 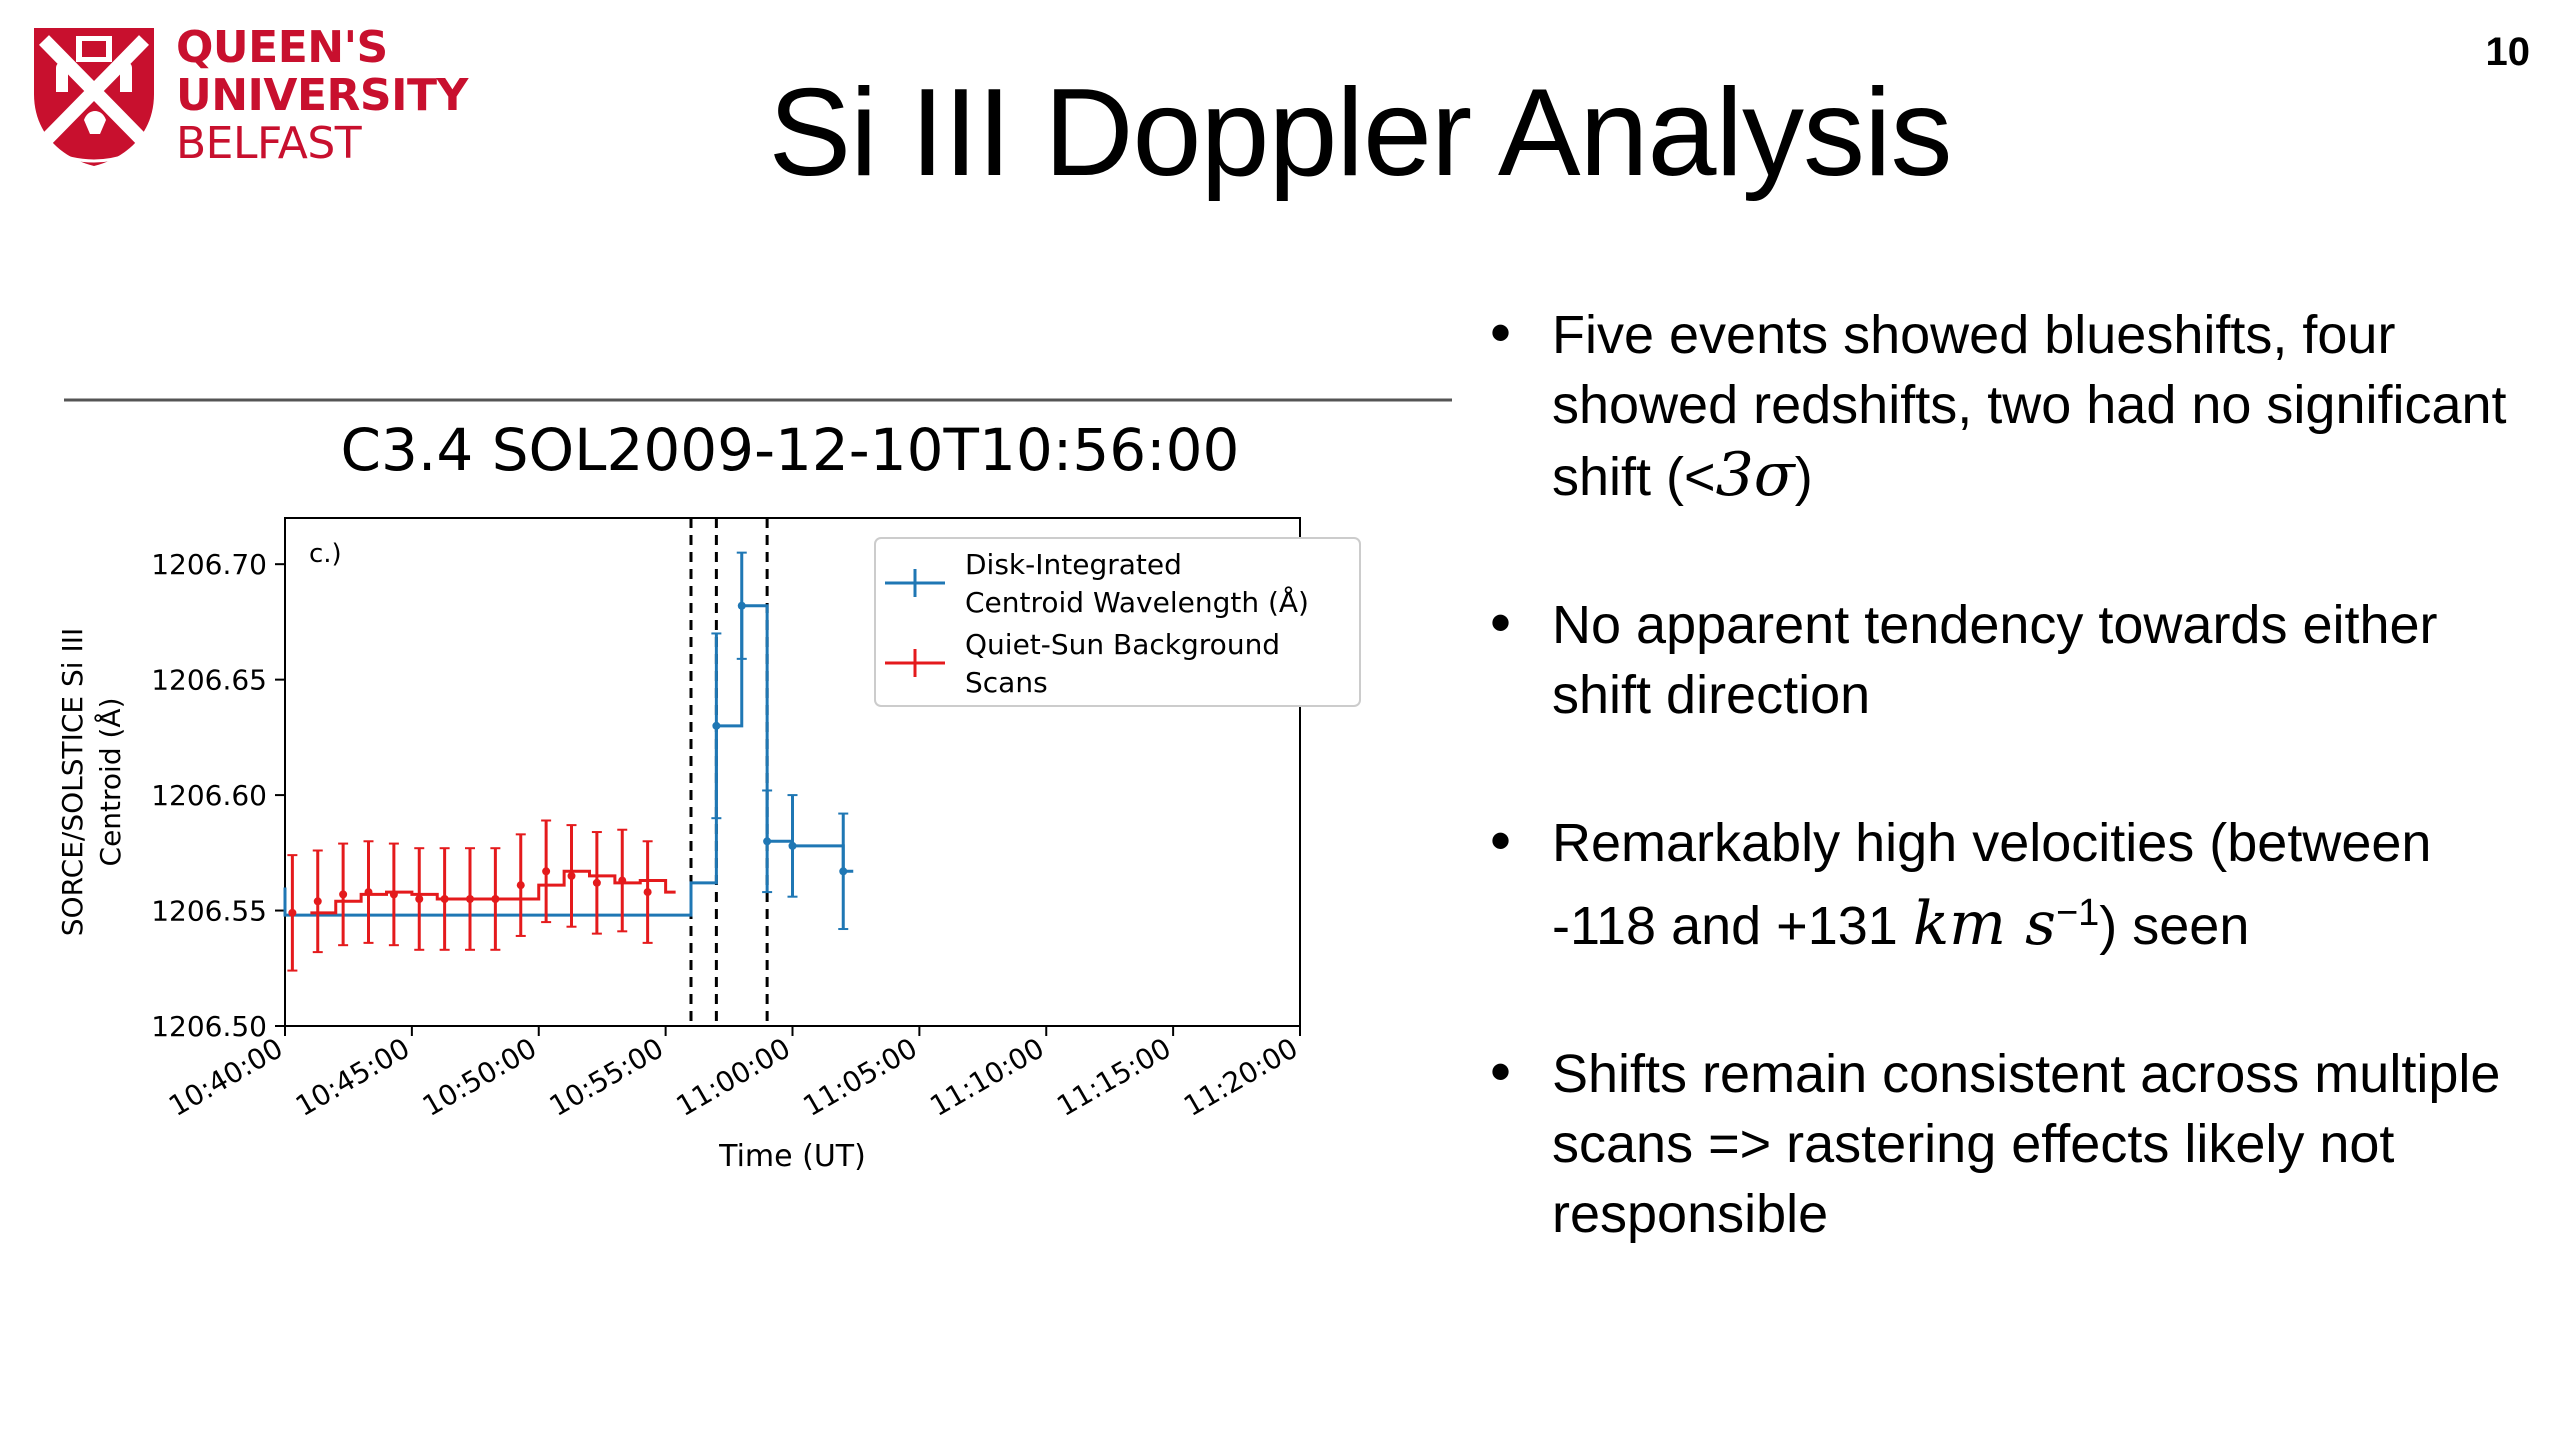 What do you see at coordinates (1122, 644) in the screenshot?
I see `legend-label: Quiet-Sun Background` at bounding box center [1122, 644].